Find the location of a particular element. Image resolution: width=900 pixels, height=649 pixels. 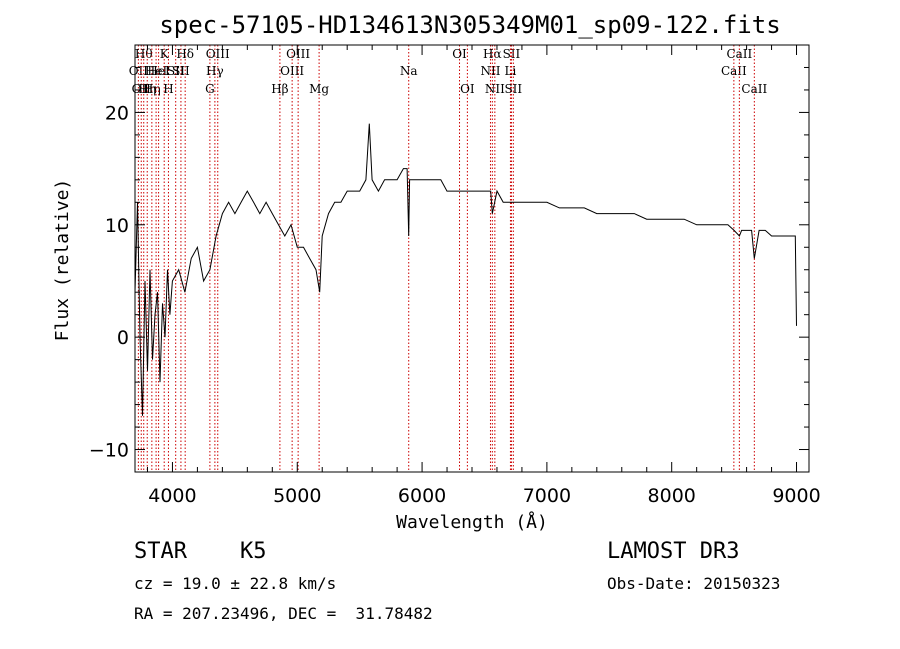

line-marker-label: Hα is located at coordinates (492, 54).